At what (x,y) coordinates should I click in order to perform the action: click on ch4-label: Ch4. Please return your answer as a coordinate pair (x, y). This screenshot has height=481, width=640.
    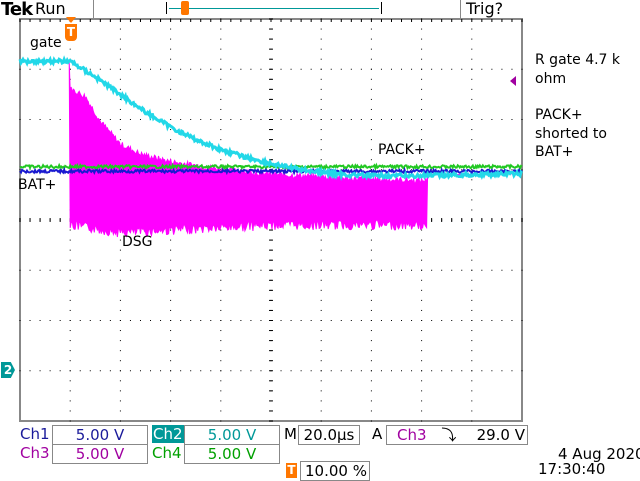
    Looking at the image, I should click on (167, 453).